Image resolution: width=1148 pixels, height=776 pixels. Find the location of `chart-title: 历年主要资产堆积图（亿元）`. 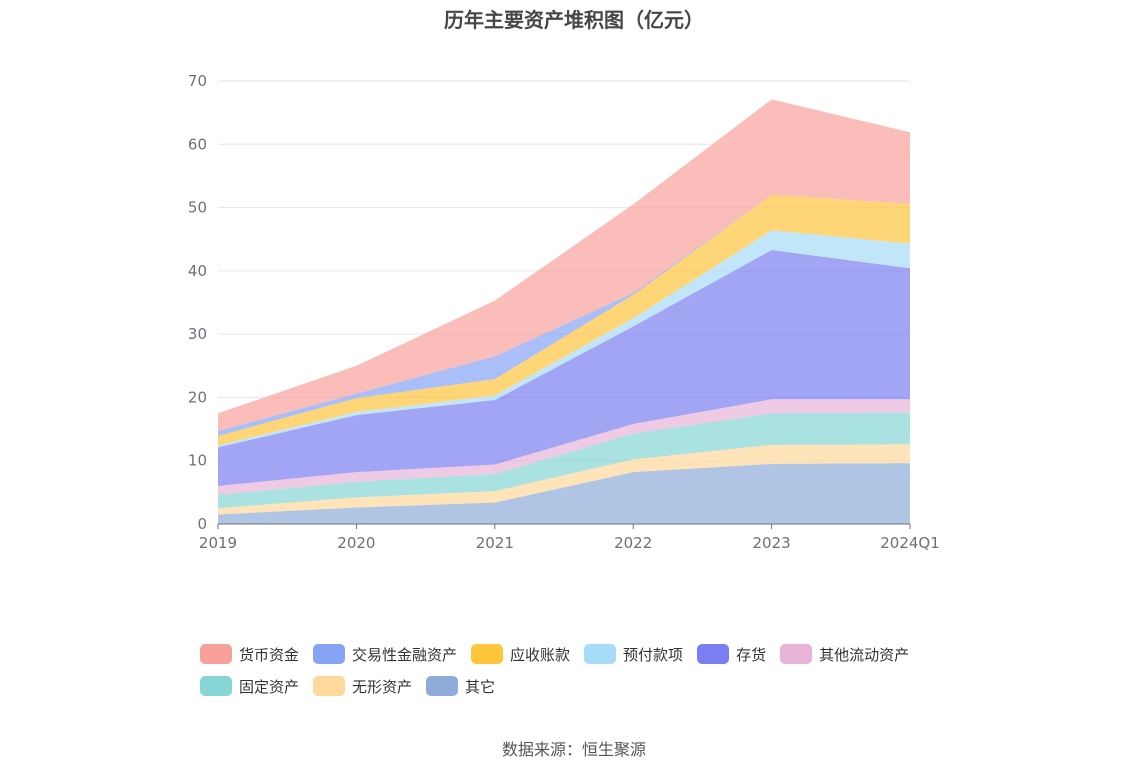

chart-title: 历年主要资产堆积图（亿元） is located at coordinates (574, 20).